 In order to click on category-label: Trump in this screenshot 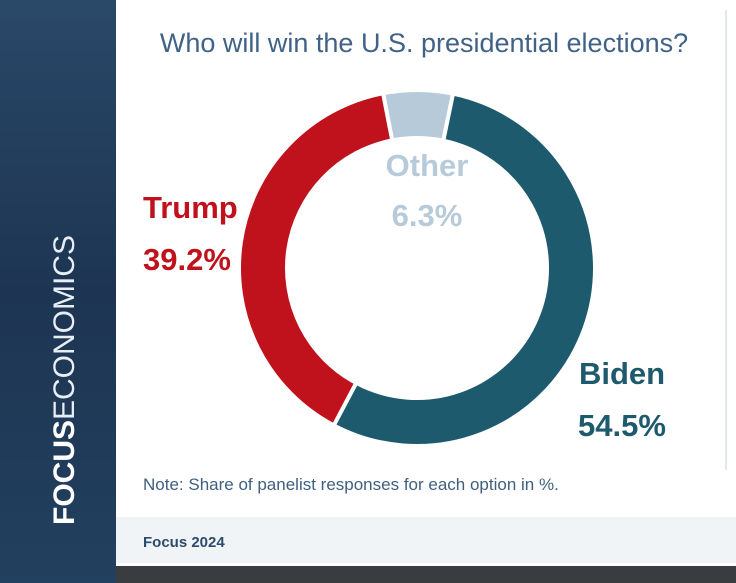, I will do `click(190, 207)`.